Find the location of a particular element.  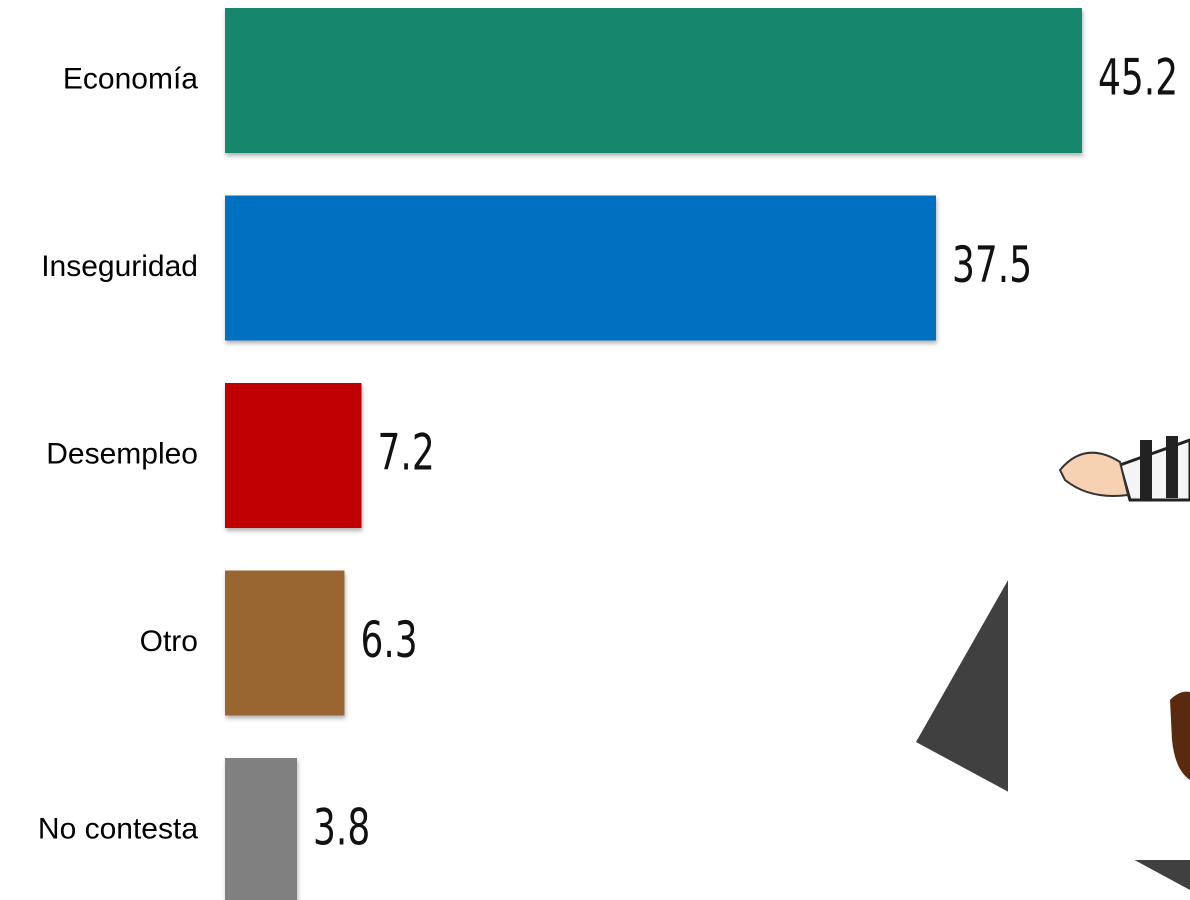

category-label: Desempleo is located at coordinates (122, 453).